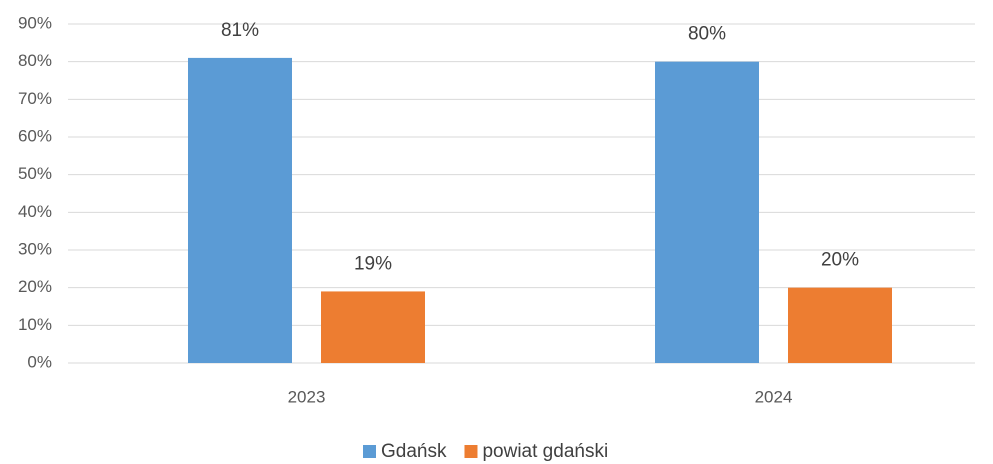 This screenshot has width=993, height=464. What do you see at coordinates (840, 260) in the screenshot?
I see `data-label: 20%` at bounding box center [840, 260].